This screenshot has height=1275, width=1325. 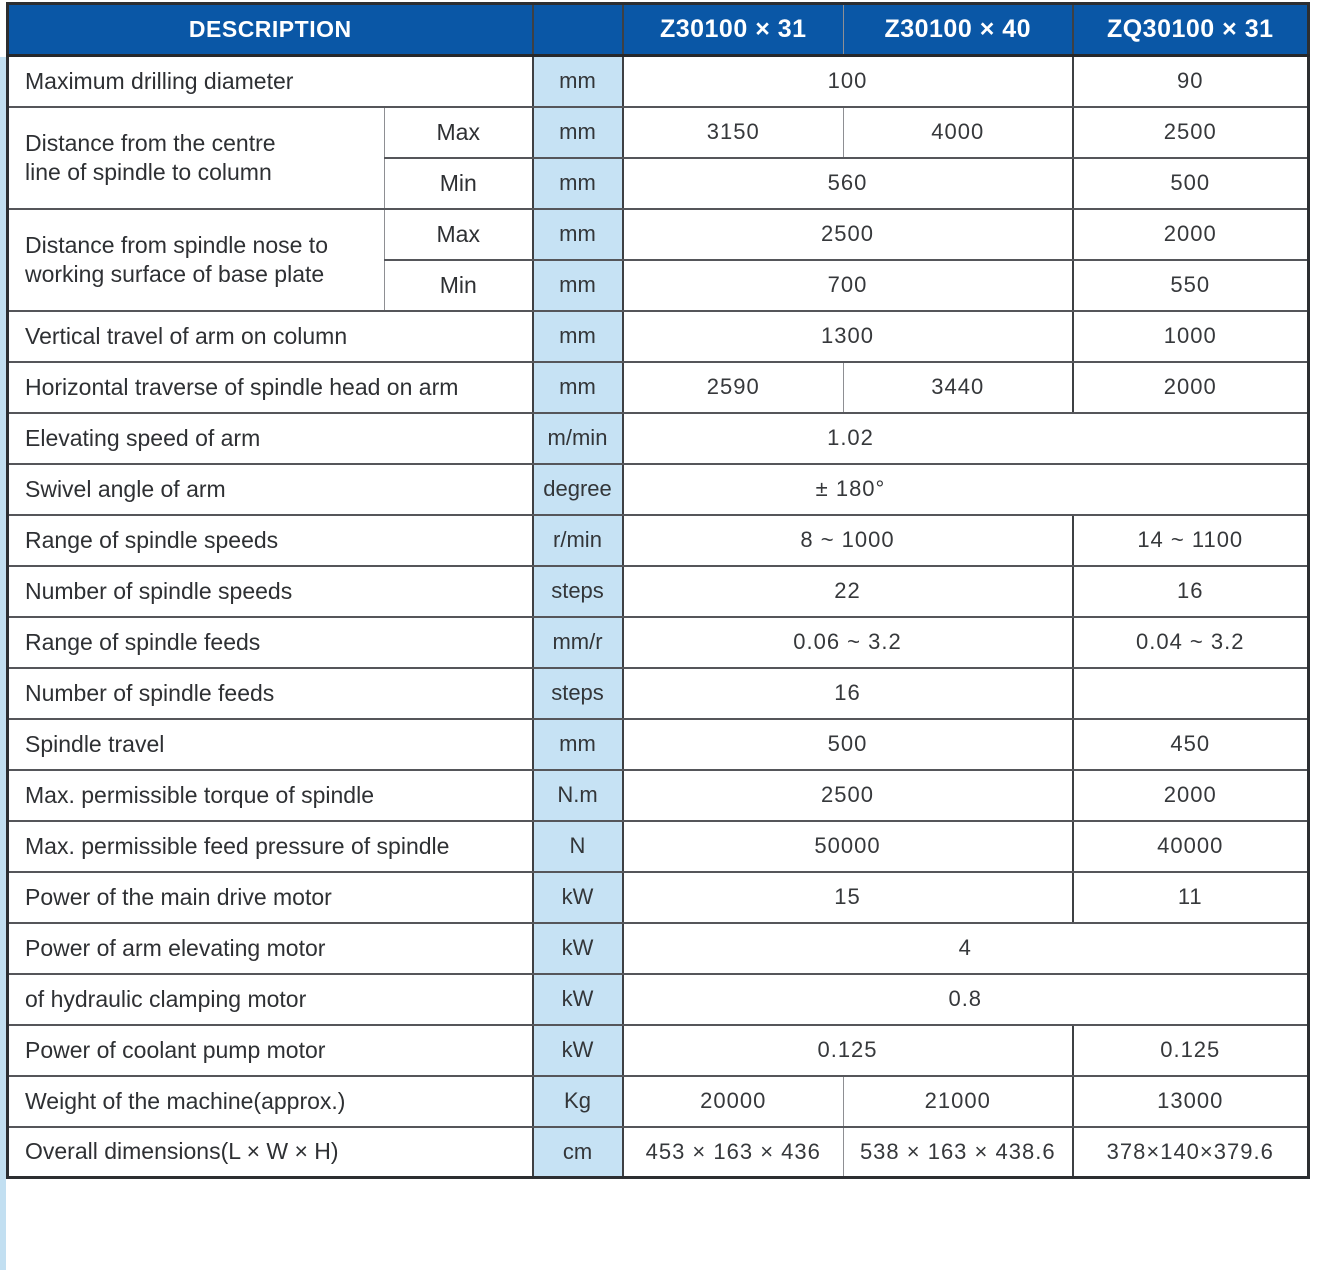 What do you see at coordinates (848, 642) in the screenshot?
I see `value-cell: 0.06 ~ 3.2` at bounding box center [848, 642].